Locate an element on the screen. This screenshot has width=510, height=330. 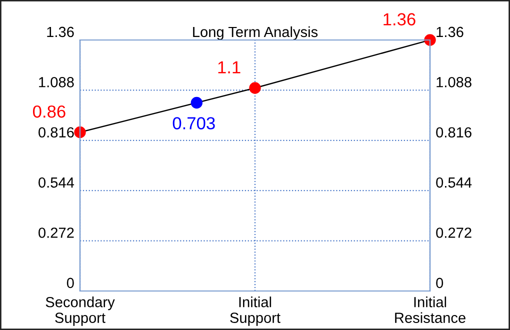
y2-tick-label: 1.36 is located at coordinates (450, 32).